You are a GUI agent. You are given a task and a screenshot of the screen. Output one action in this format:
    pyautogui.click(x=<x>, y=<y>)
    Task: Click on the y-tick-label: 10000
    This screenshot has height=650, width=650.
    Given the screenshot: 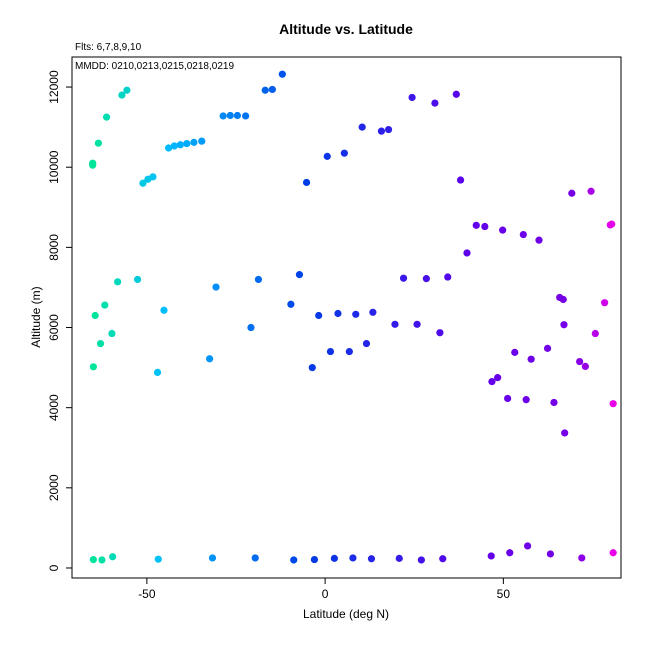 What is the action you would take?
    pyautogui.click(x=54, y=167)
    